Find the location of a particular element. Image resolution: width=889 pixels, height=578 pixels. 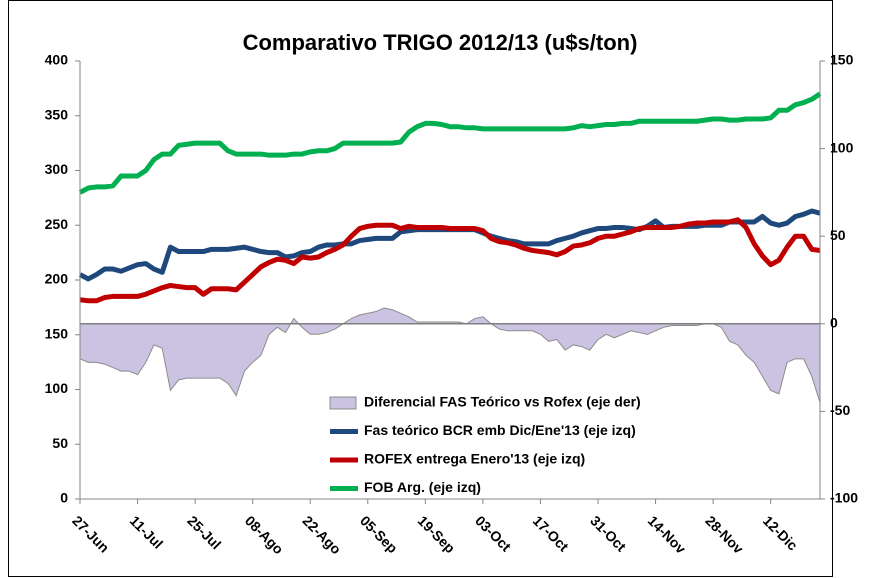

legend-key is located at coordinates (343, 403).